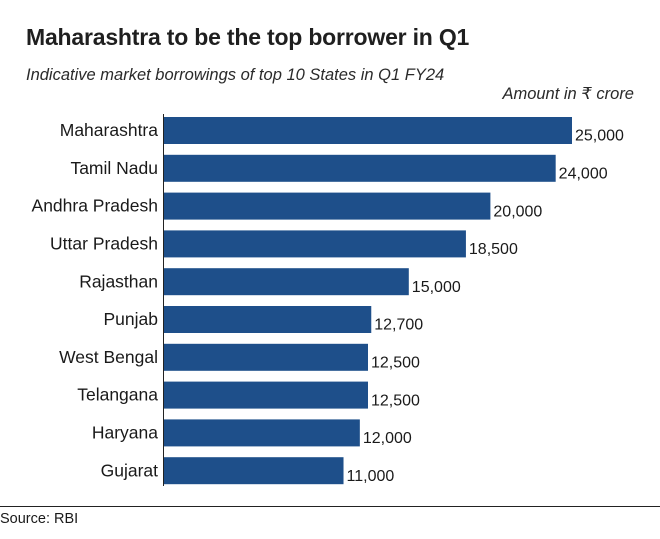 This screenshot has width=660, height=539. Describe the element at coordinates (398, 325) in the screenshot. I see `value-label: 12,700` at that location.